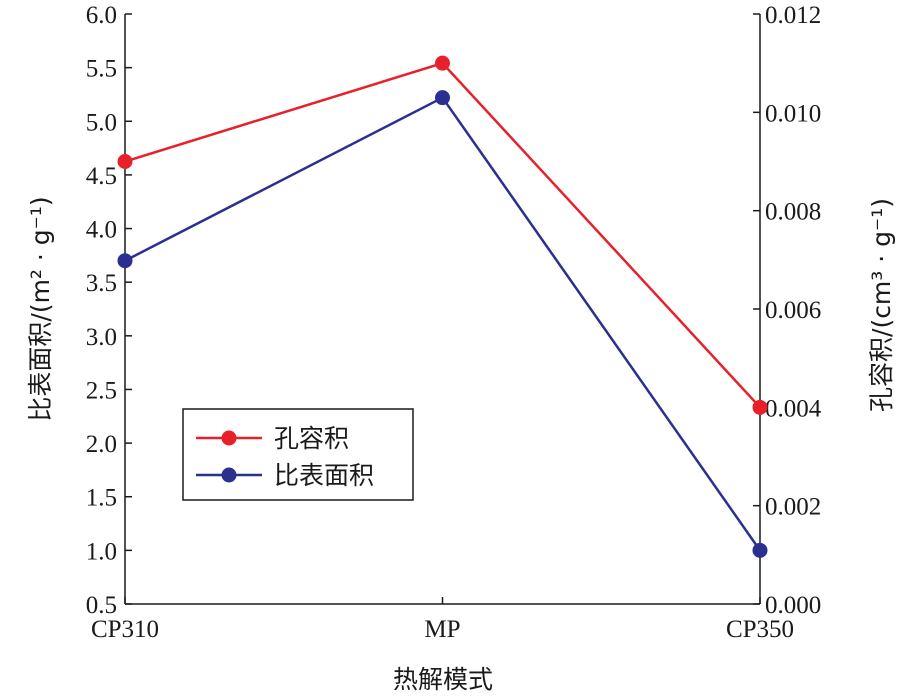  Describe the element at coordinates (443, 679) in the screenshot. I see `x-axis-title: 热解模式` at that location.